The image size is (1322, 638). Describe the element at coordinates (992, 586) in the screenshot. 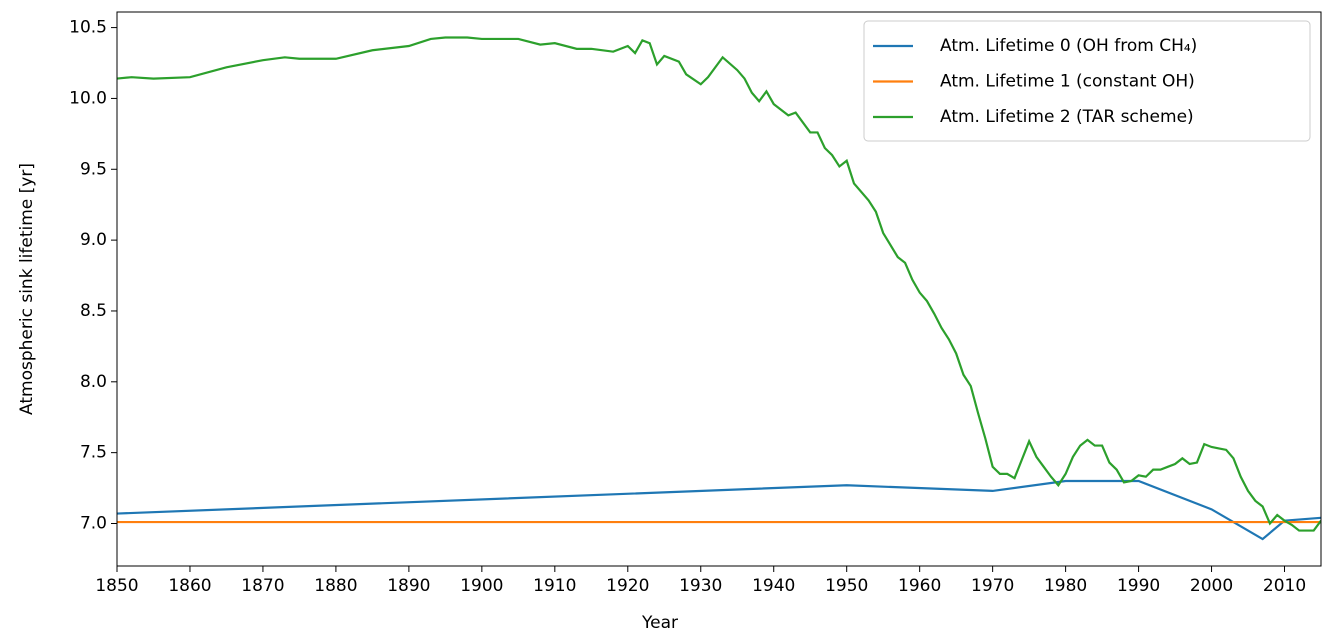

I see `x-tick-label: 1970` at that location.